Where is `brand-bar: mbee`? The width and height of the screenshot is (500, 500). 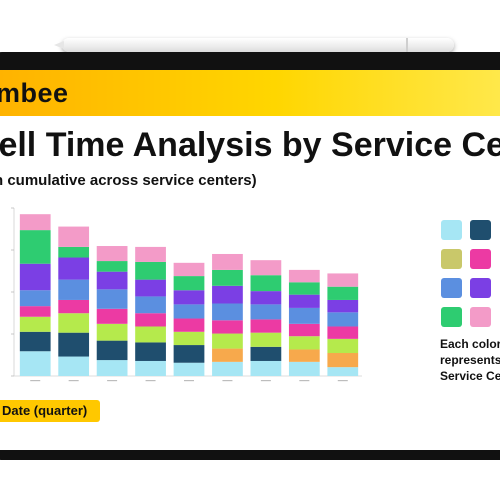
brand-bar: mbee is located at coordinates (250, 93).